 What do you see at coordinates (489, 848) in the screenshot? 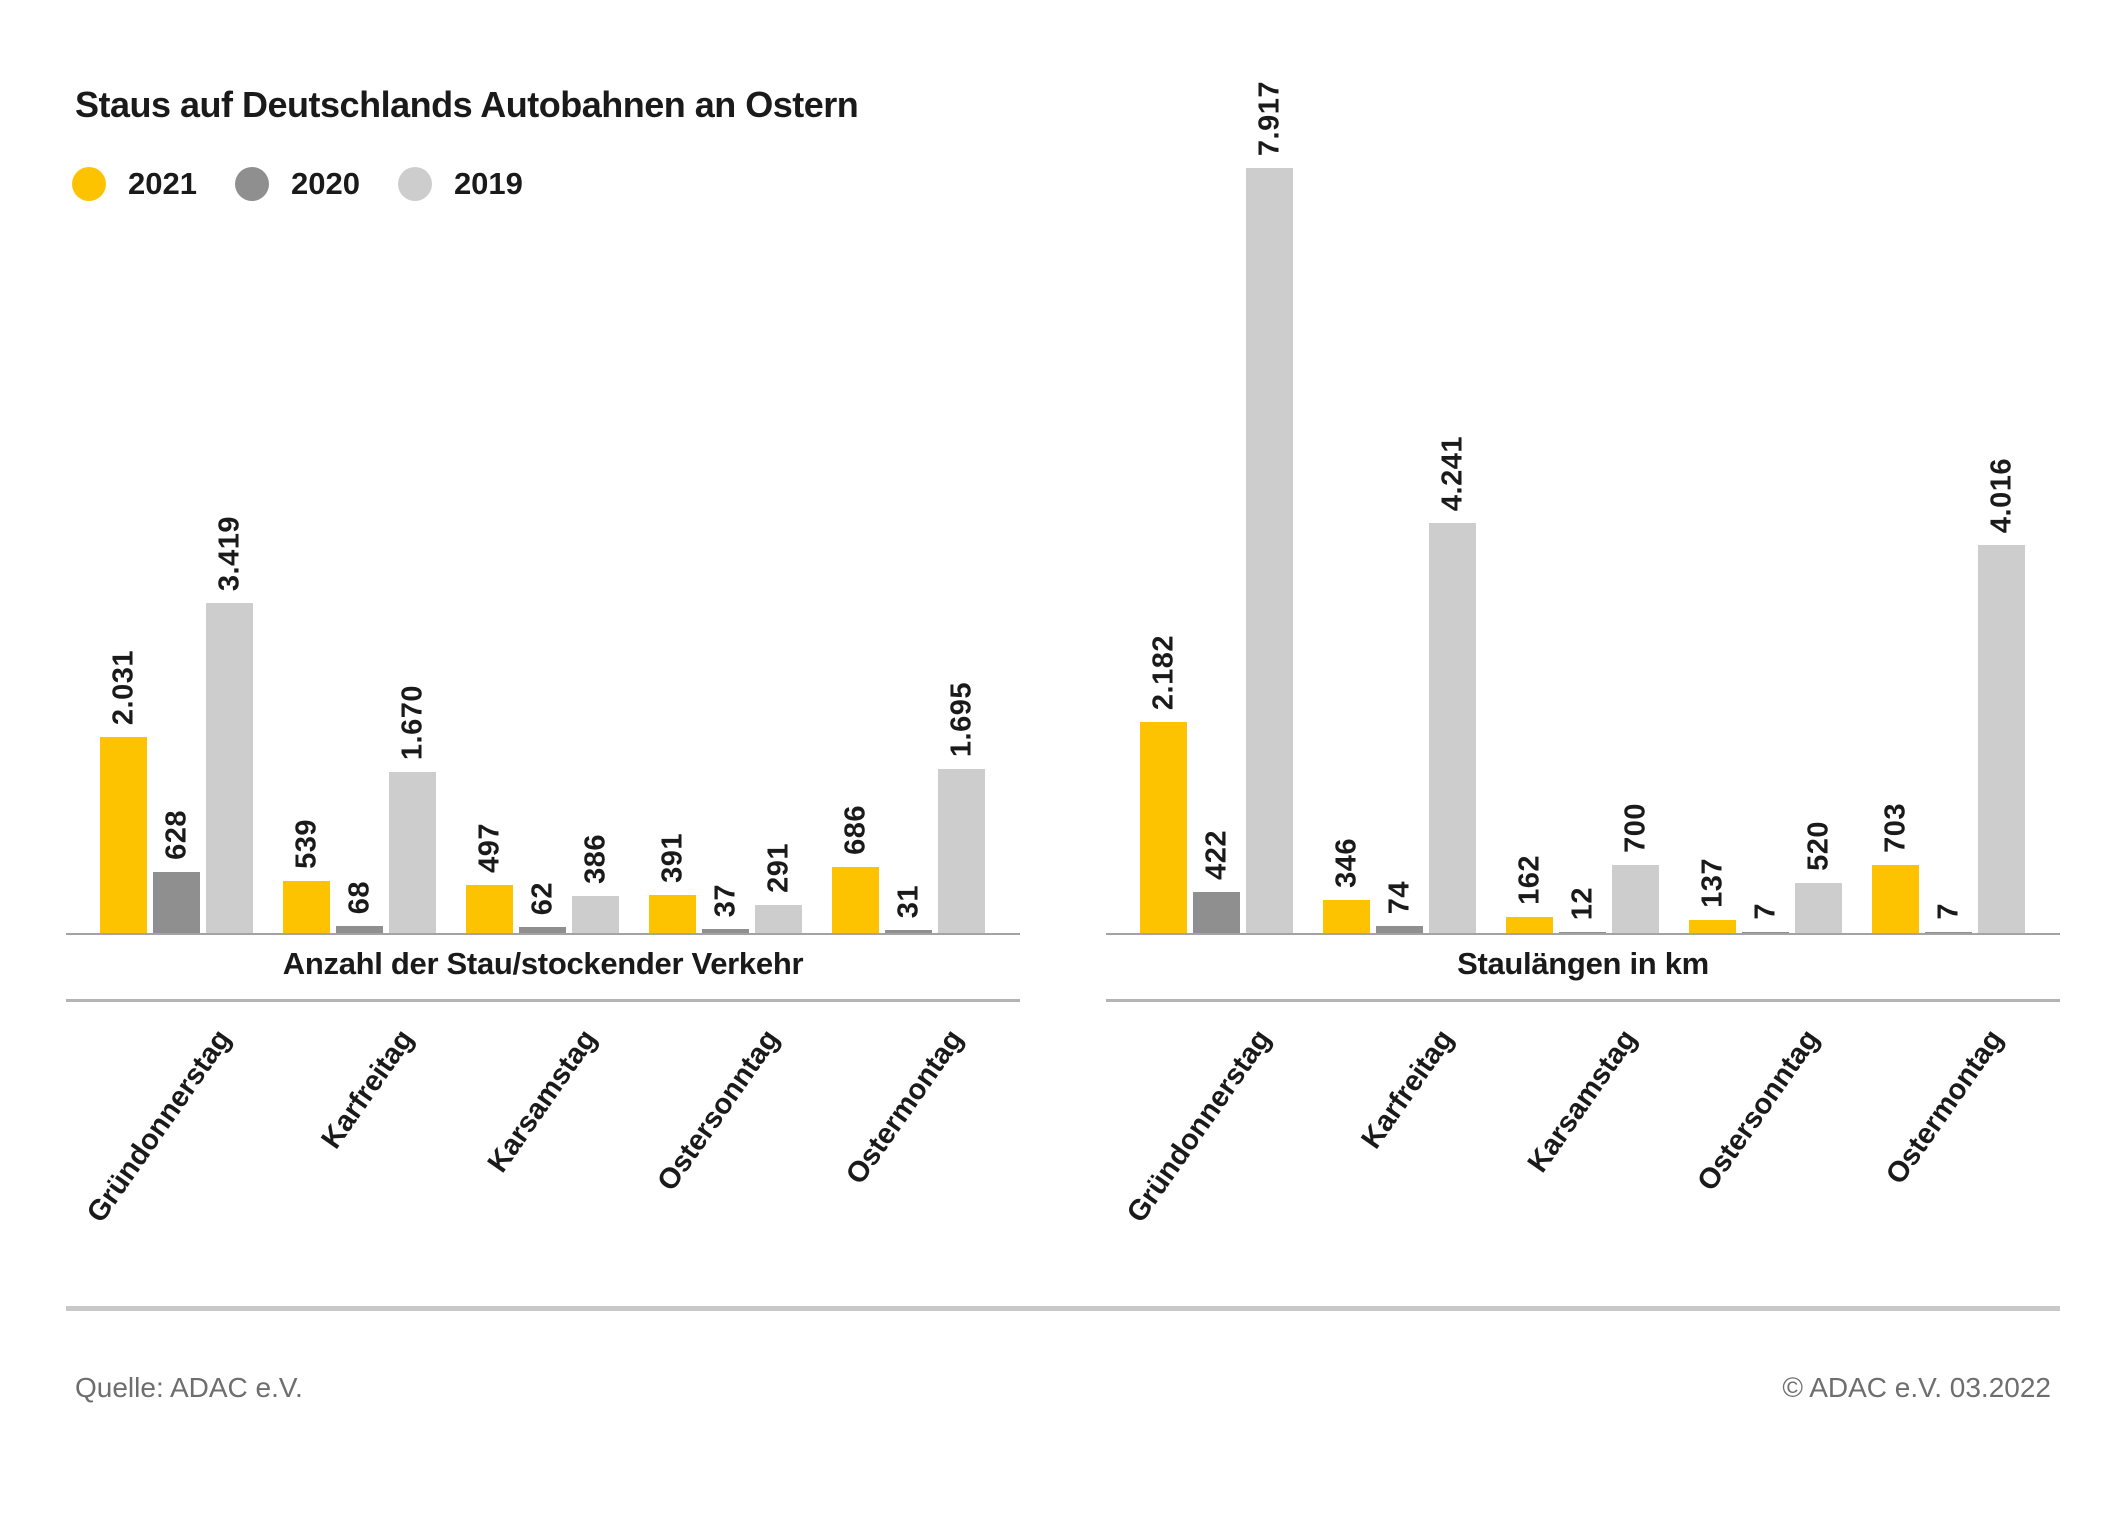
I see `value-label-2021-karsamstag: 497` at bounding box center [489, 848].